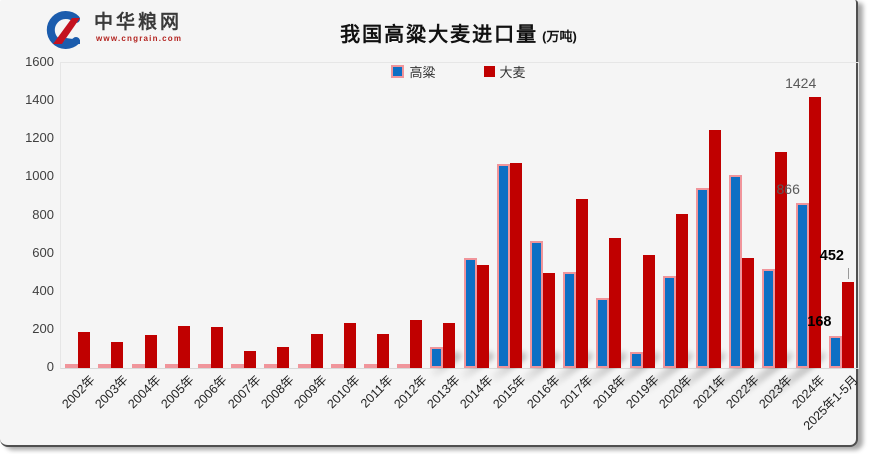 The image size is (870, 454). Describe the element at coordinates (422, 72) in the screenshot. I see `legend-label-sorghum: 高粱` at that location.